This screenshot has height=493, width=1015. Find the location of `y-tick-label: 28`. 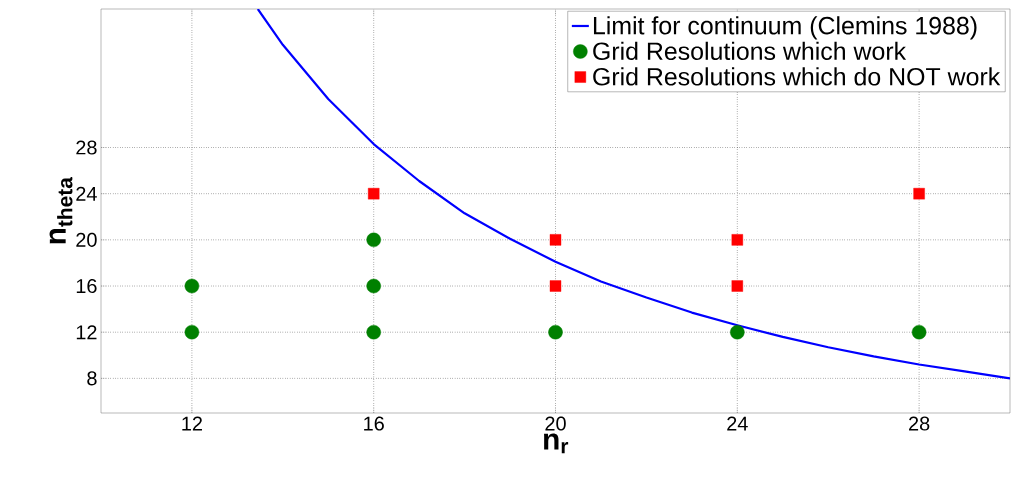

y-tick-label: 28 is located at coordinates (86, 147).